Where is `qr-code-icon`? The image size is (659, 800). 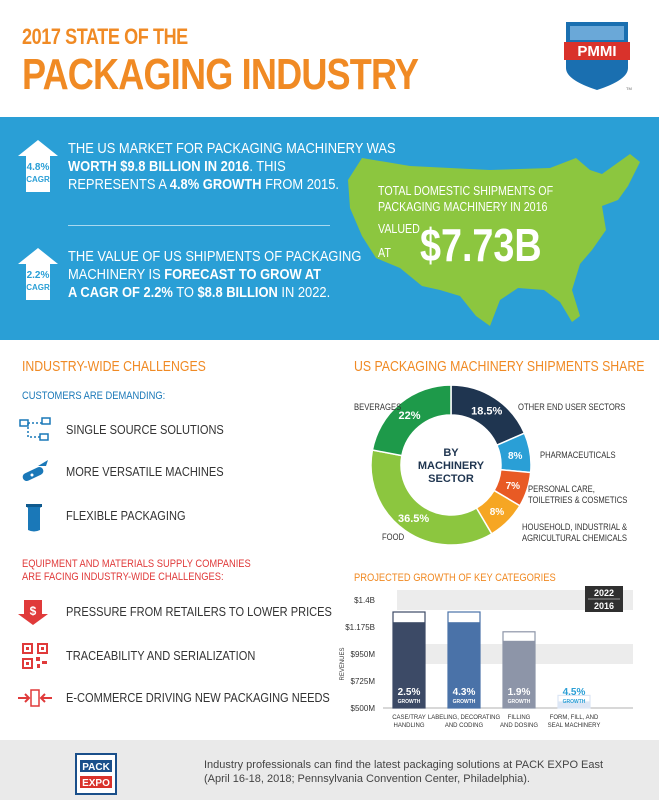
qr-code-icon is located at coordinates (35, 656).